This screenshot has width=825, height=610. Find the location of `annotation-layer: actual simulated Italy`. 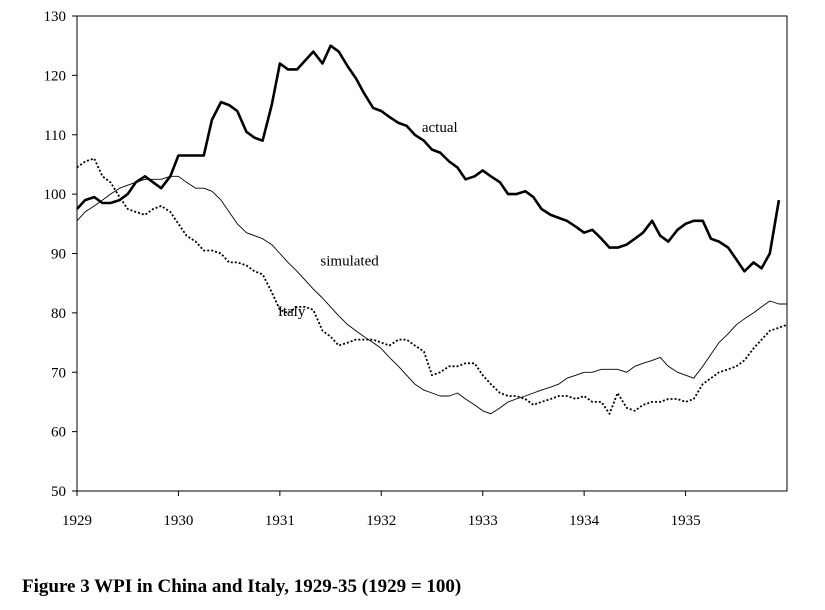

annotation-layer: actual simulated Italy is located at coordinates (368, 220).